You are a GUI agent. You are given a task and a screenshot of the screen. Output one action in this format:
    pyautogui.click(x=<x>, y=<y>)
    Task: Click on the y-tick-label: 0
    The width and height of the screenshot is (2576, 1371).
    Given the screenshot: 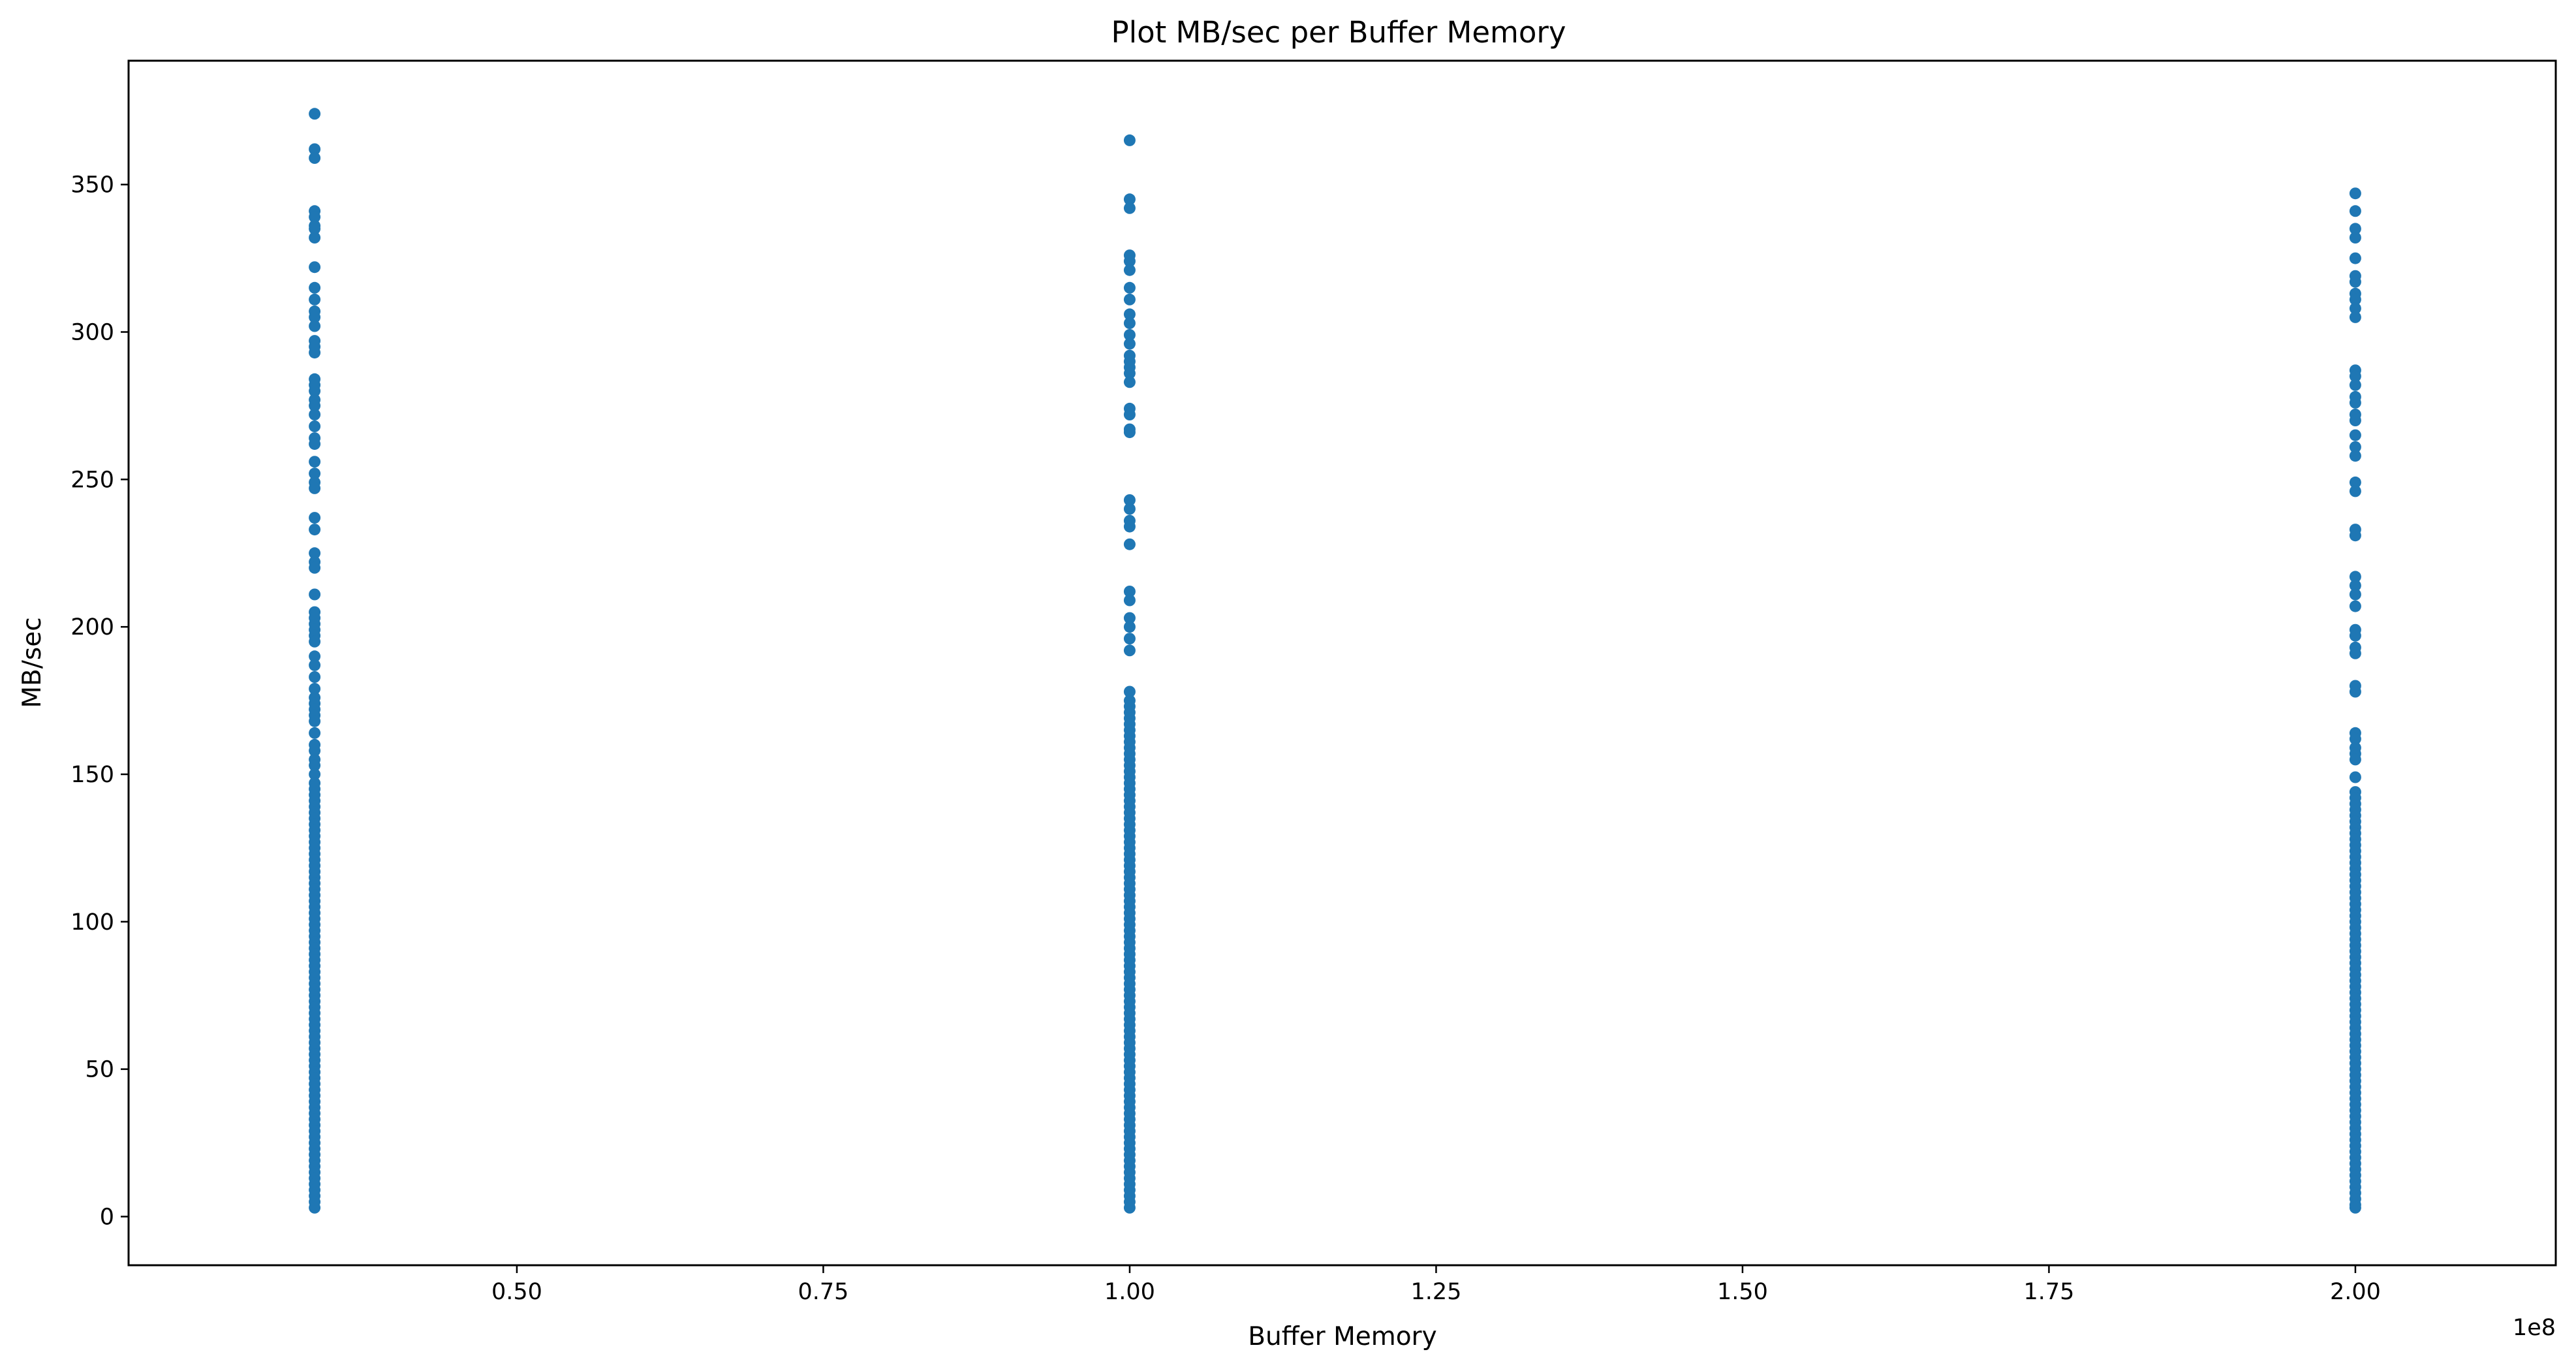 What is the action you would take?
    pyautogui.click(x=107, y=1217)
    